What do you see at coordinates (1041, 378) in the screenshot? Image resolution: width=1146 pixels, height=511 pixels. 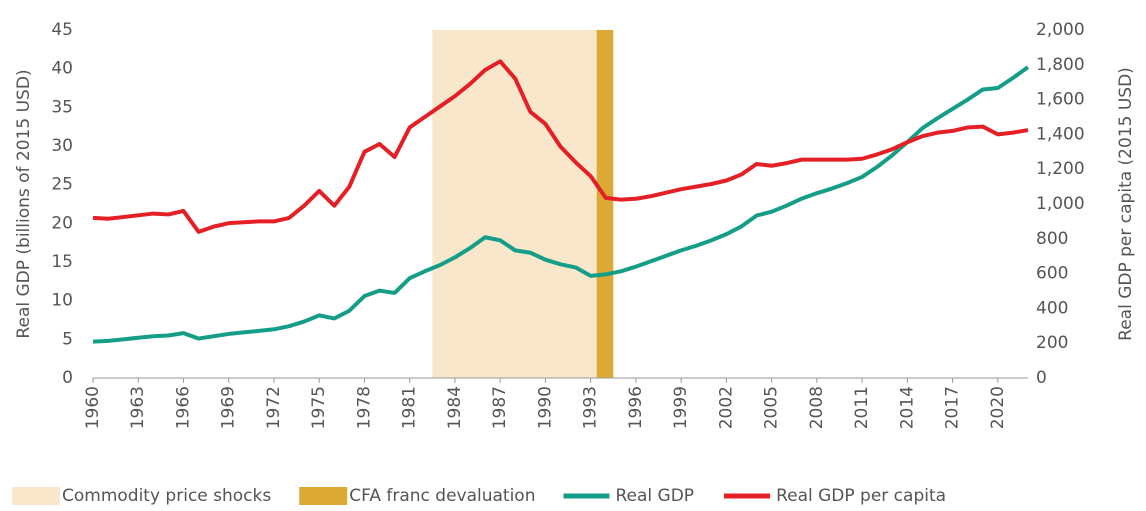 I see `y2-tick-label: 0` at bounding box center [1041, 378].